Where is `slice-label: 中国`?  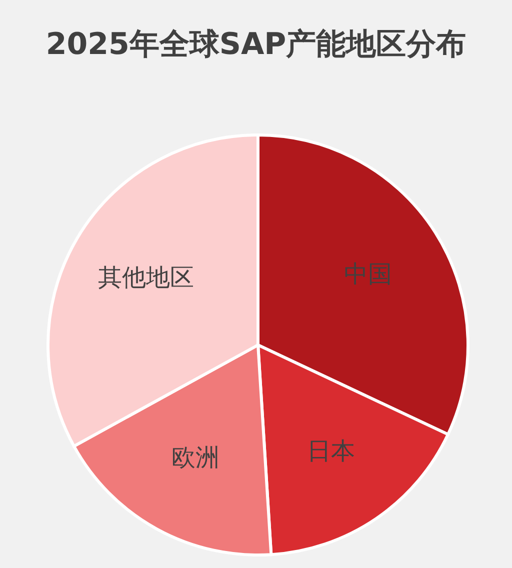 slice-label: 中国 is located at coordinates (368, 274).